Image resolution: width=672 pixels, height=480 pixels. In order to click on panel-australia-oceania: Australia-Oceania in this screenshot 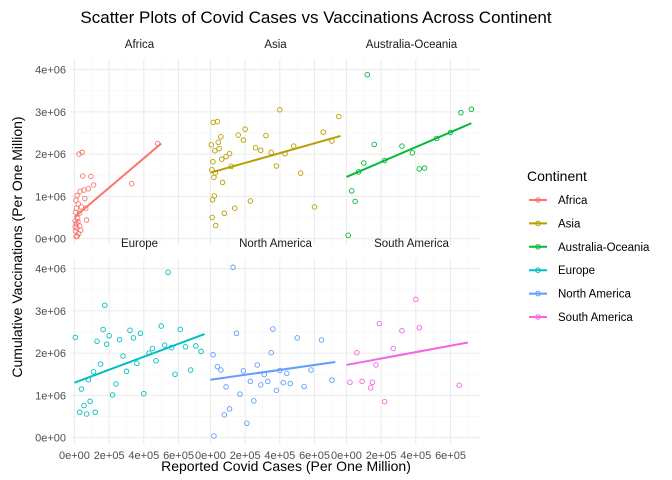, I will do `click(411, 142)`.